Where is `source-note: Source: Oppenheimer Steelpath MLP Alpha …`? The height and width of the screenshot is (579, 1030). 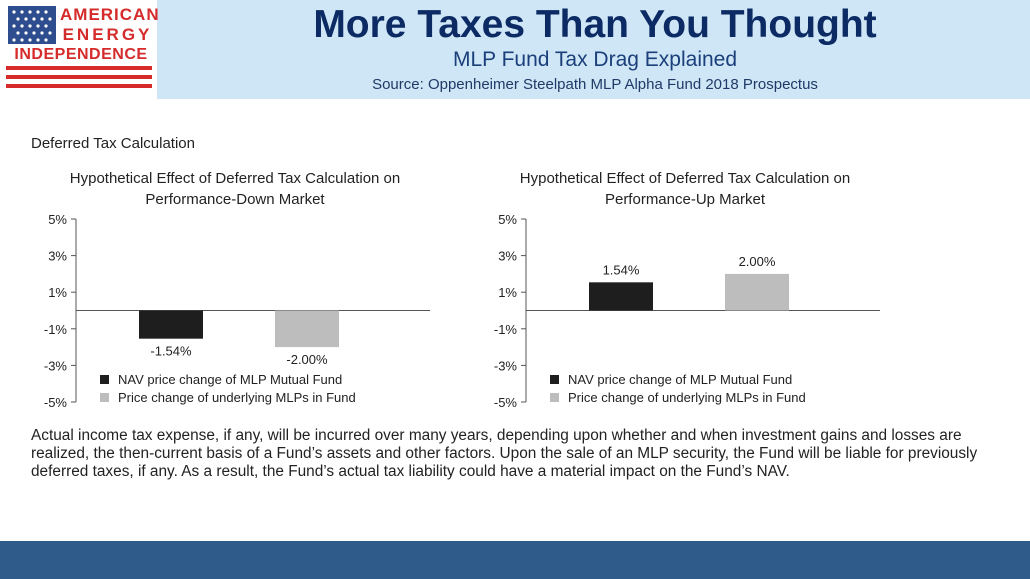
source-note: Source: Oppenheimer Steelpath MLP Alpha … is located at coordinates (595, 84).